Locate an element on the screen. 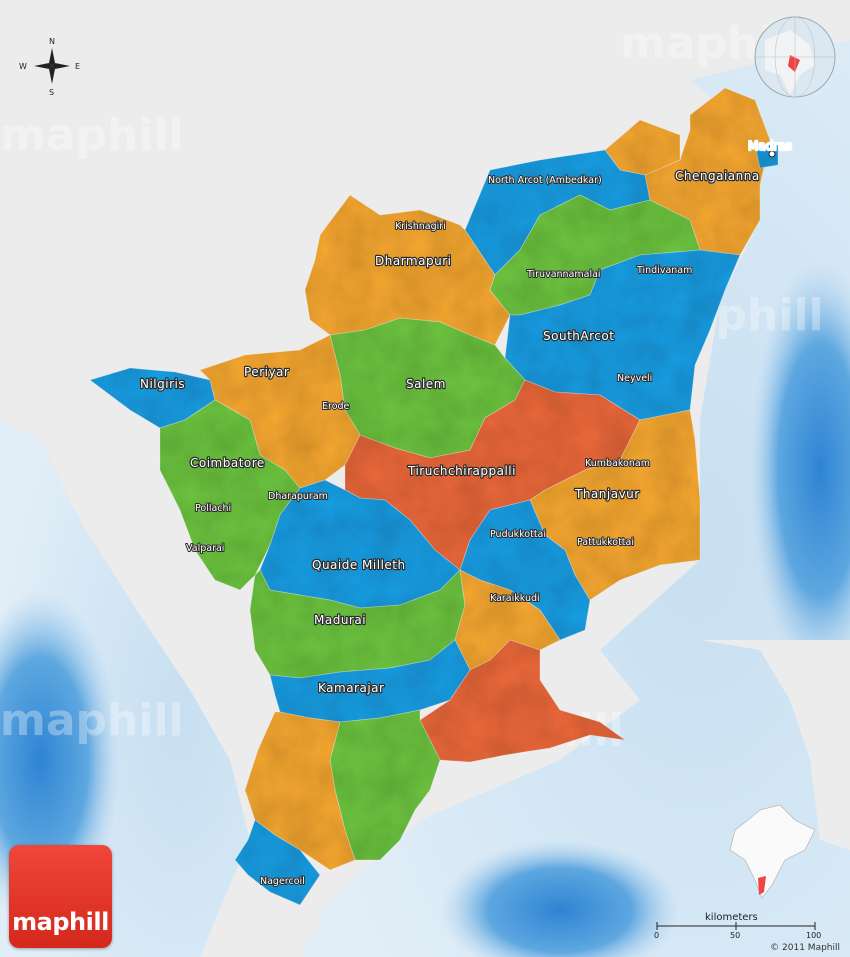 The image size is (850, 957). district-kanniyakumari is located at coordinates (277, 862).